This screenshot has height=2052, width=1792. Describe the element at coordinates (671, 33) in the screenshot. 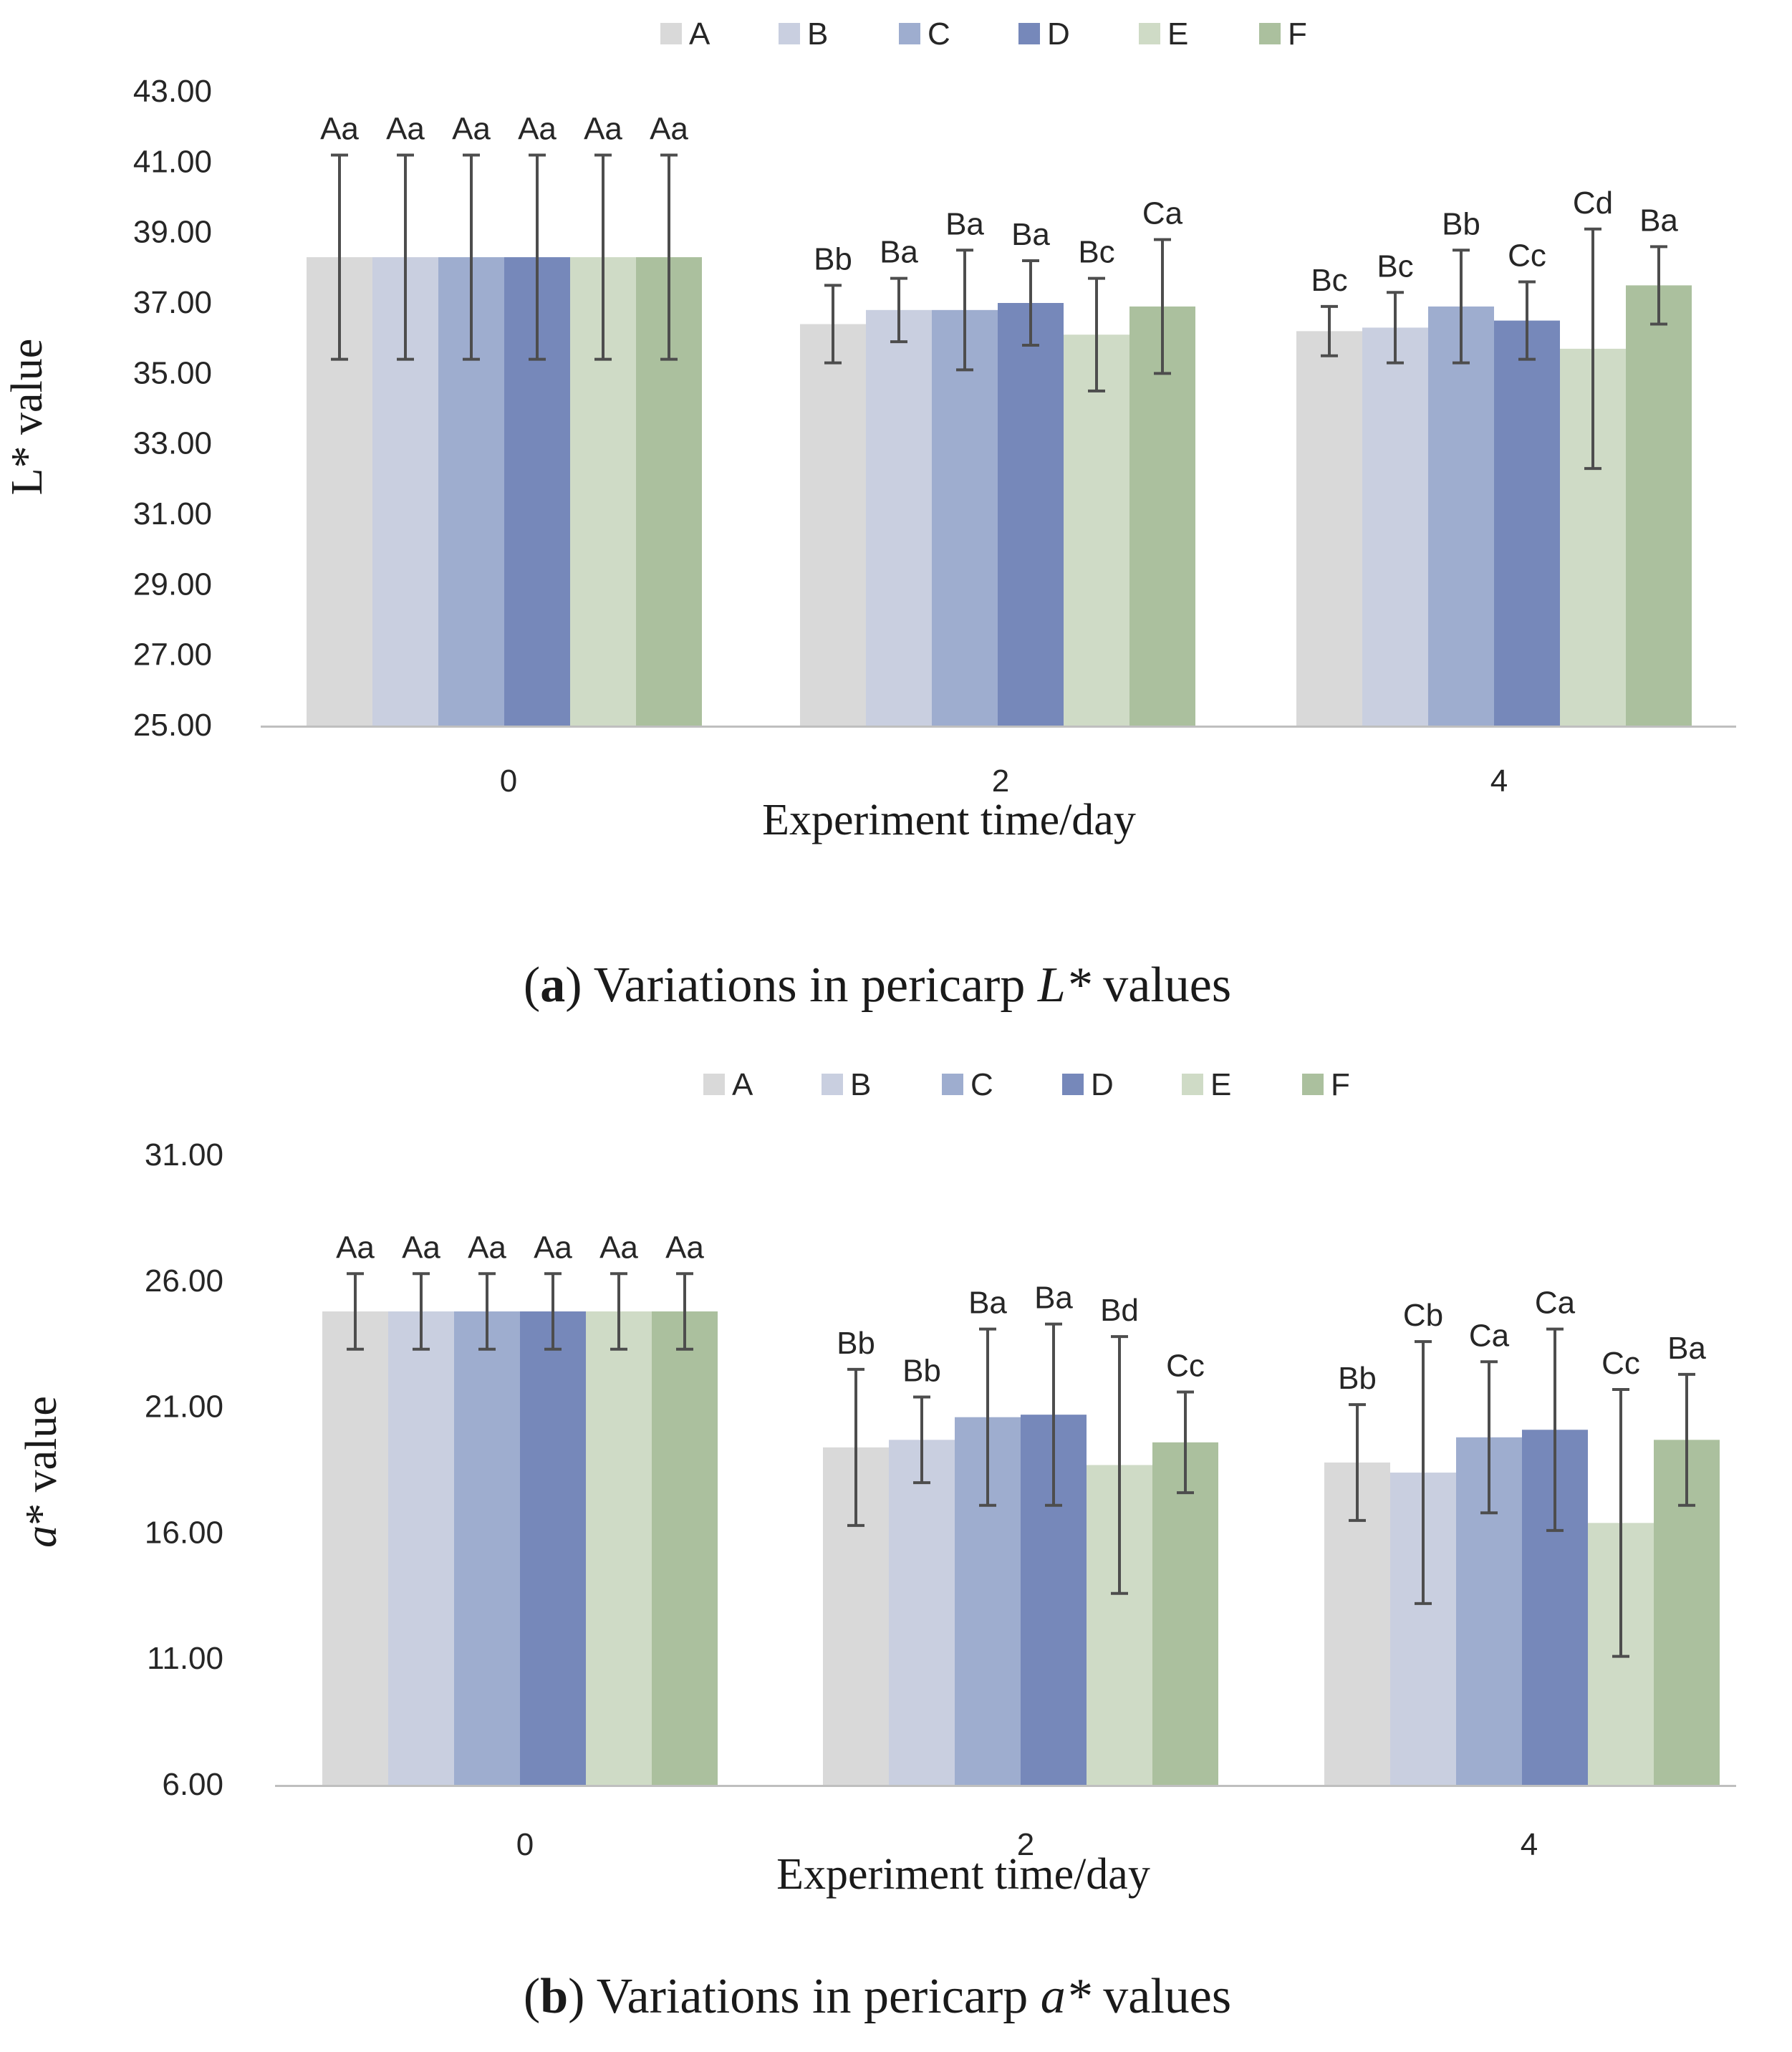

I see `legend-swatch-a` at that location.